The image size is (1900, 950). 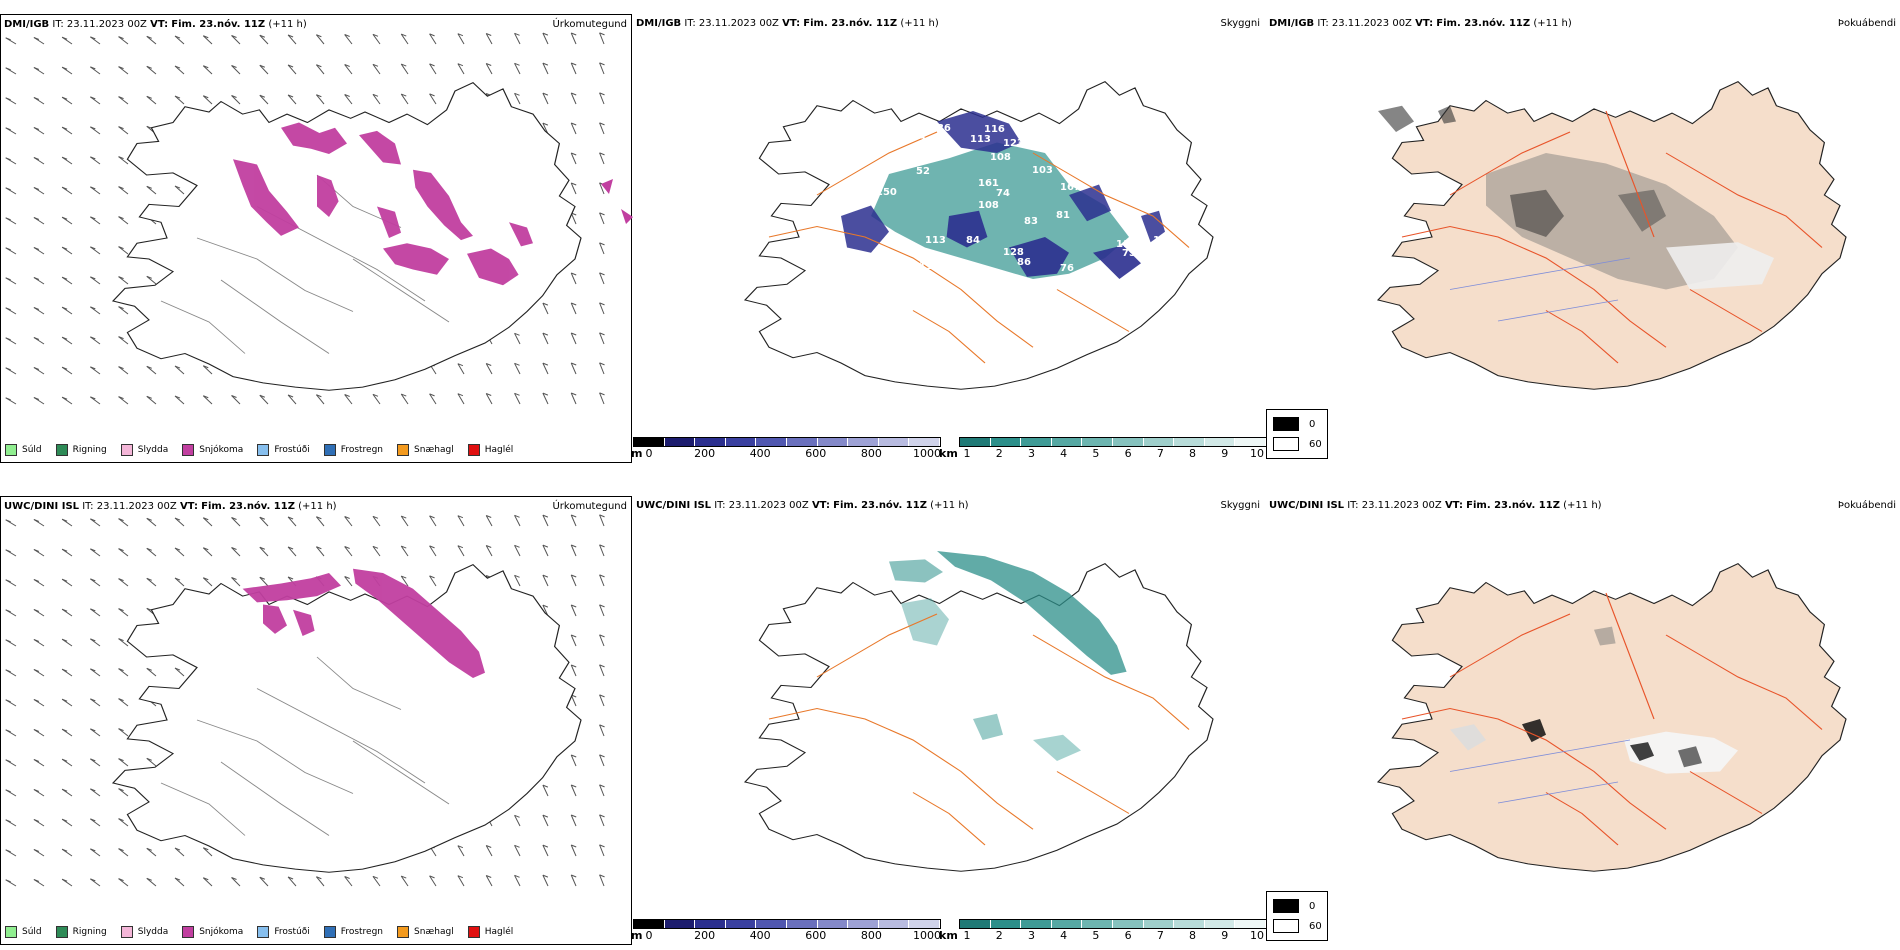 I want to click on colorbar-tick: 4, so click(x=1064, y=935).